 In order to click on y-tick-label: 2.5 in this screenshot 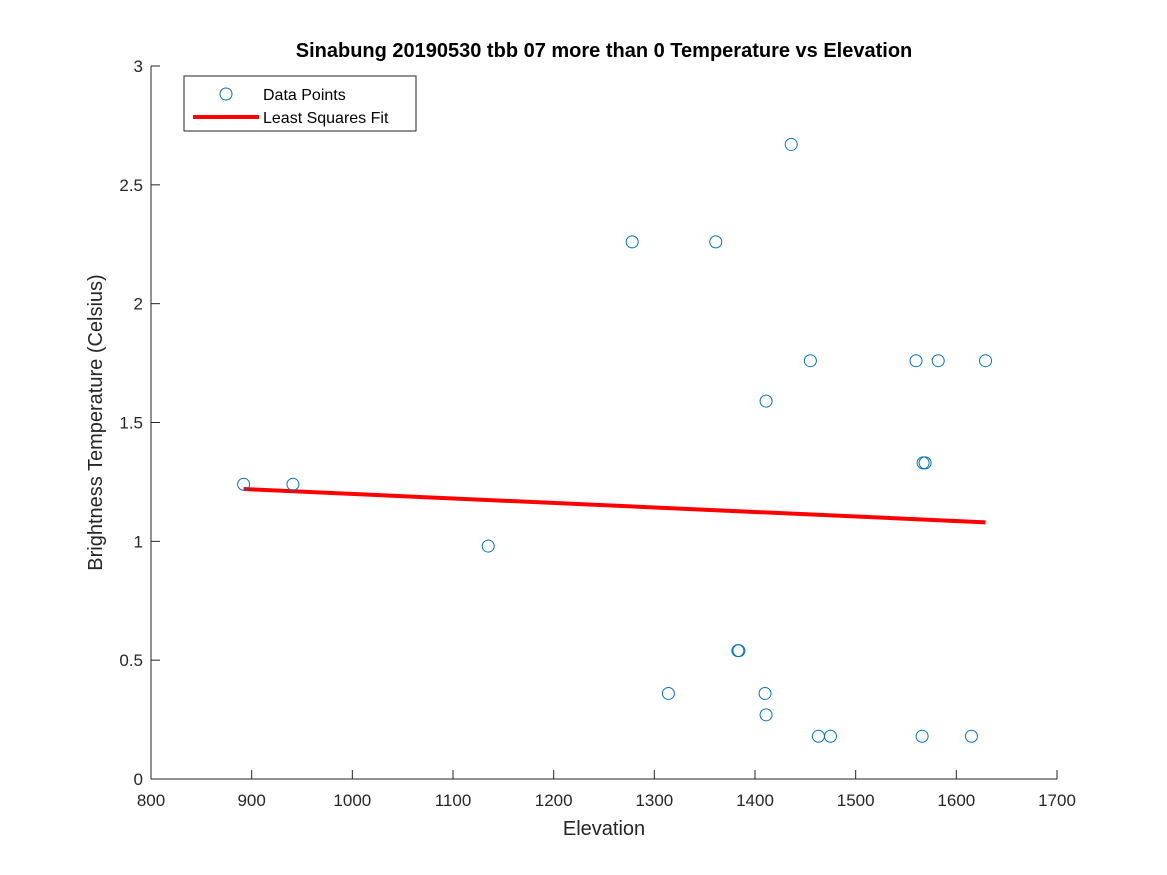, I will do `click(131, 185)`.